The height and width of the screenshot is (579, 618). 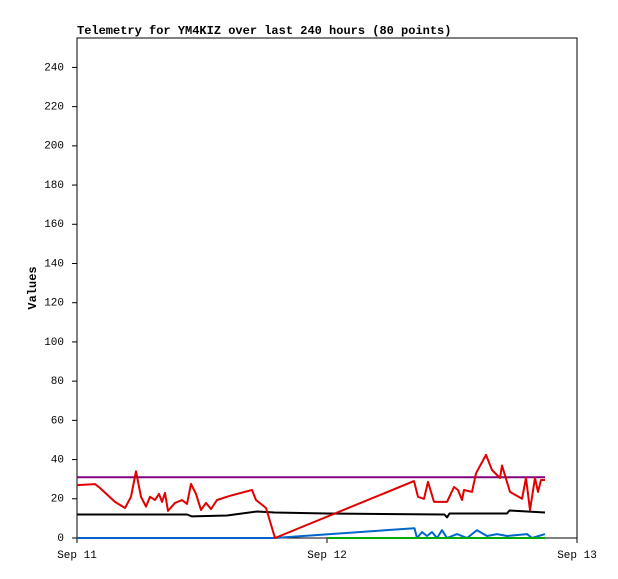 I want to click on y-tick-label: 60, so click(x=57, y=421).